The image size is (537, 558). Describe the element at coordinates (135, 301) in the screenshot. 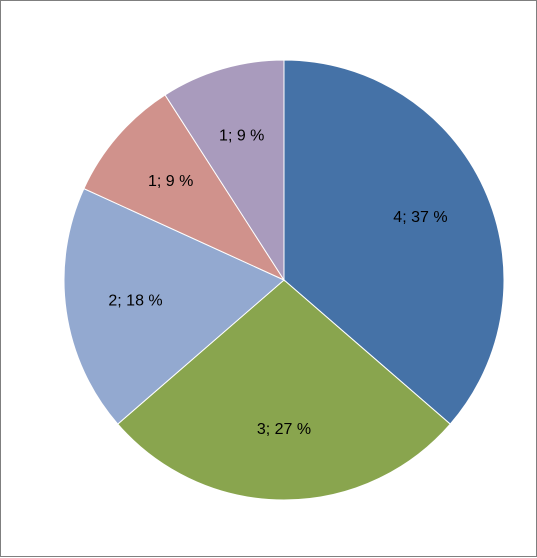

I see `data-label-2: 2; 18 %` at that location.